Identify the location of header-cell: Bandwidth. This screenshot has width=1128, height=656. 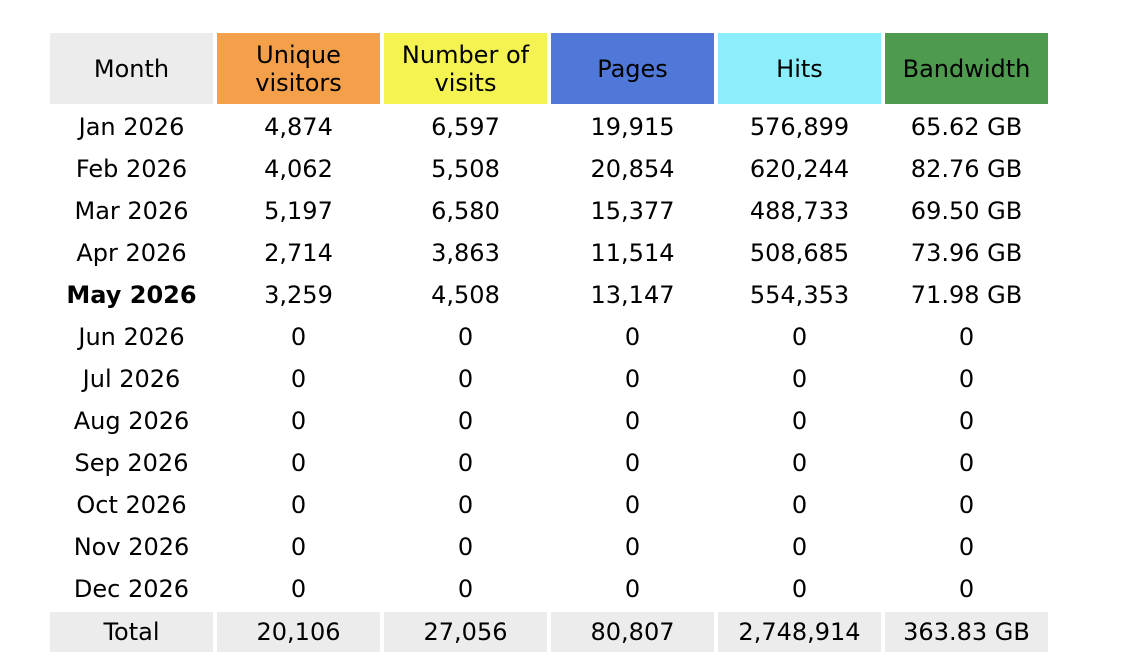
(966, 68).